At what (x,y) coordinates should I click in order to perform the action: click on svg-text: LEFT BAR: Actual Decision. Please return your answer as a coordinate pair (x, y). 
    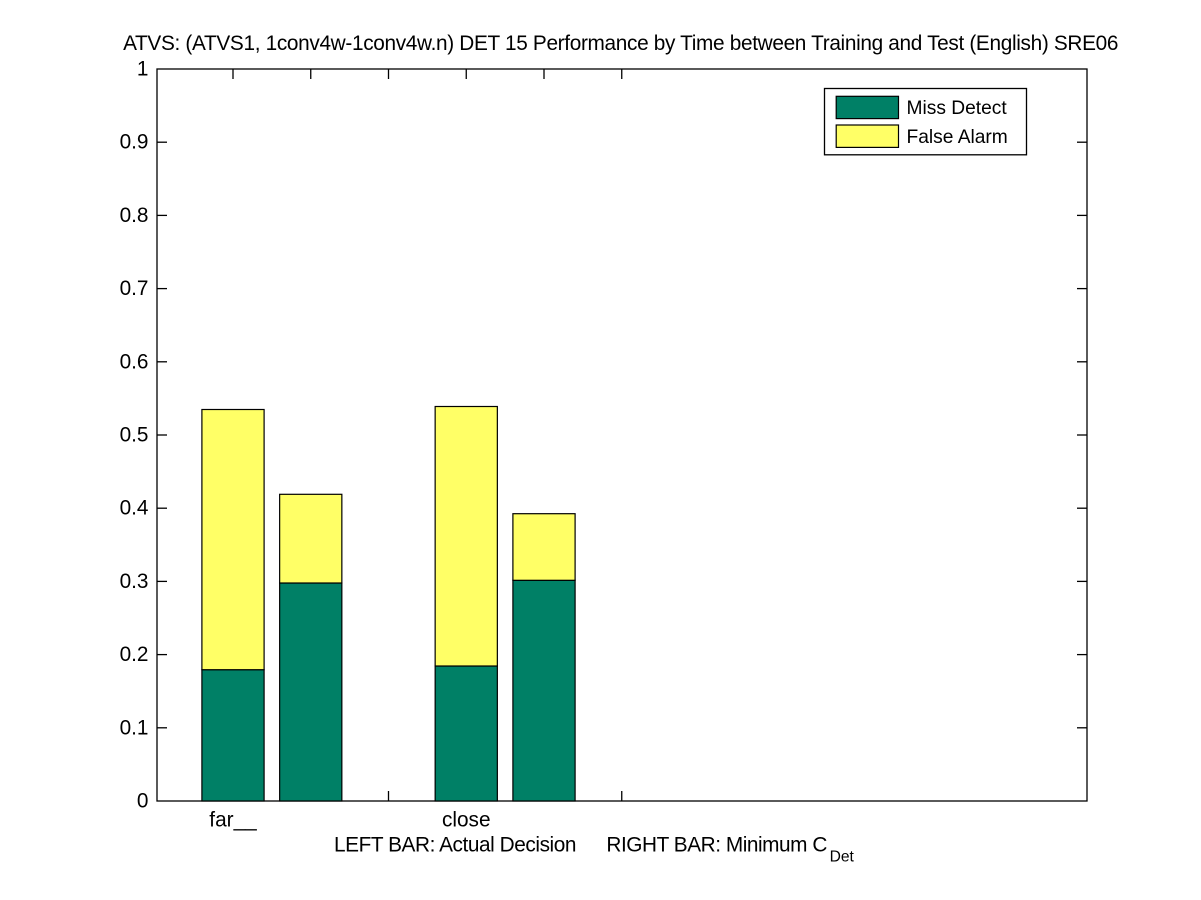
    Looking at the image, I should click on (455, 844).